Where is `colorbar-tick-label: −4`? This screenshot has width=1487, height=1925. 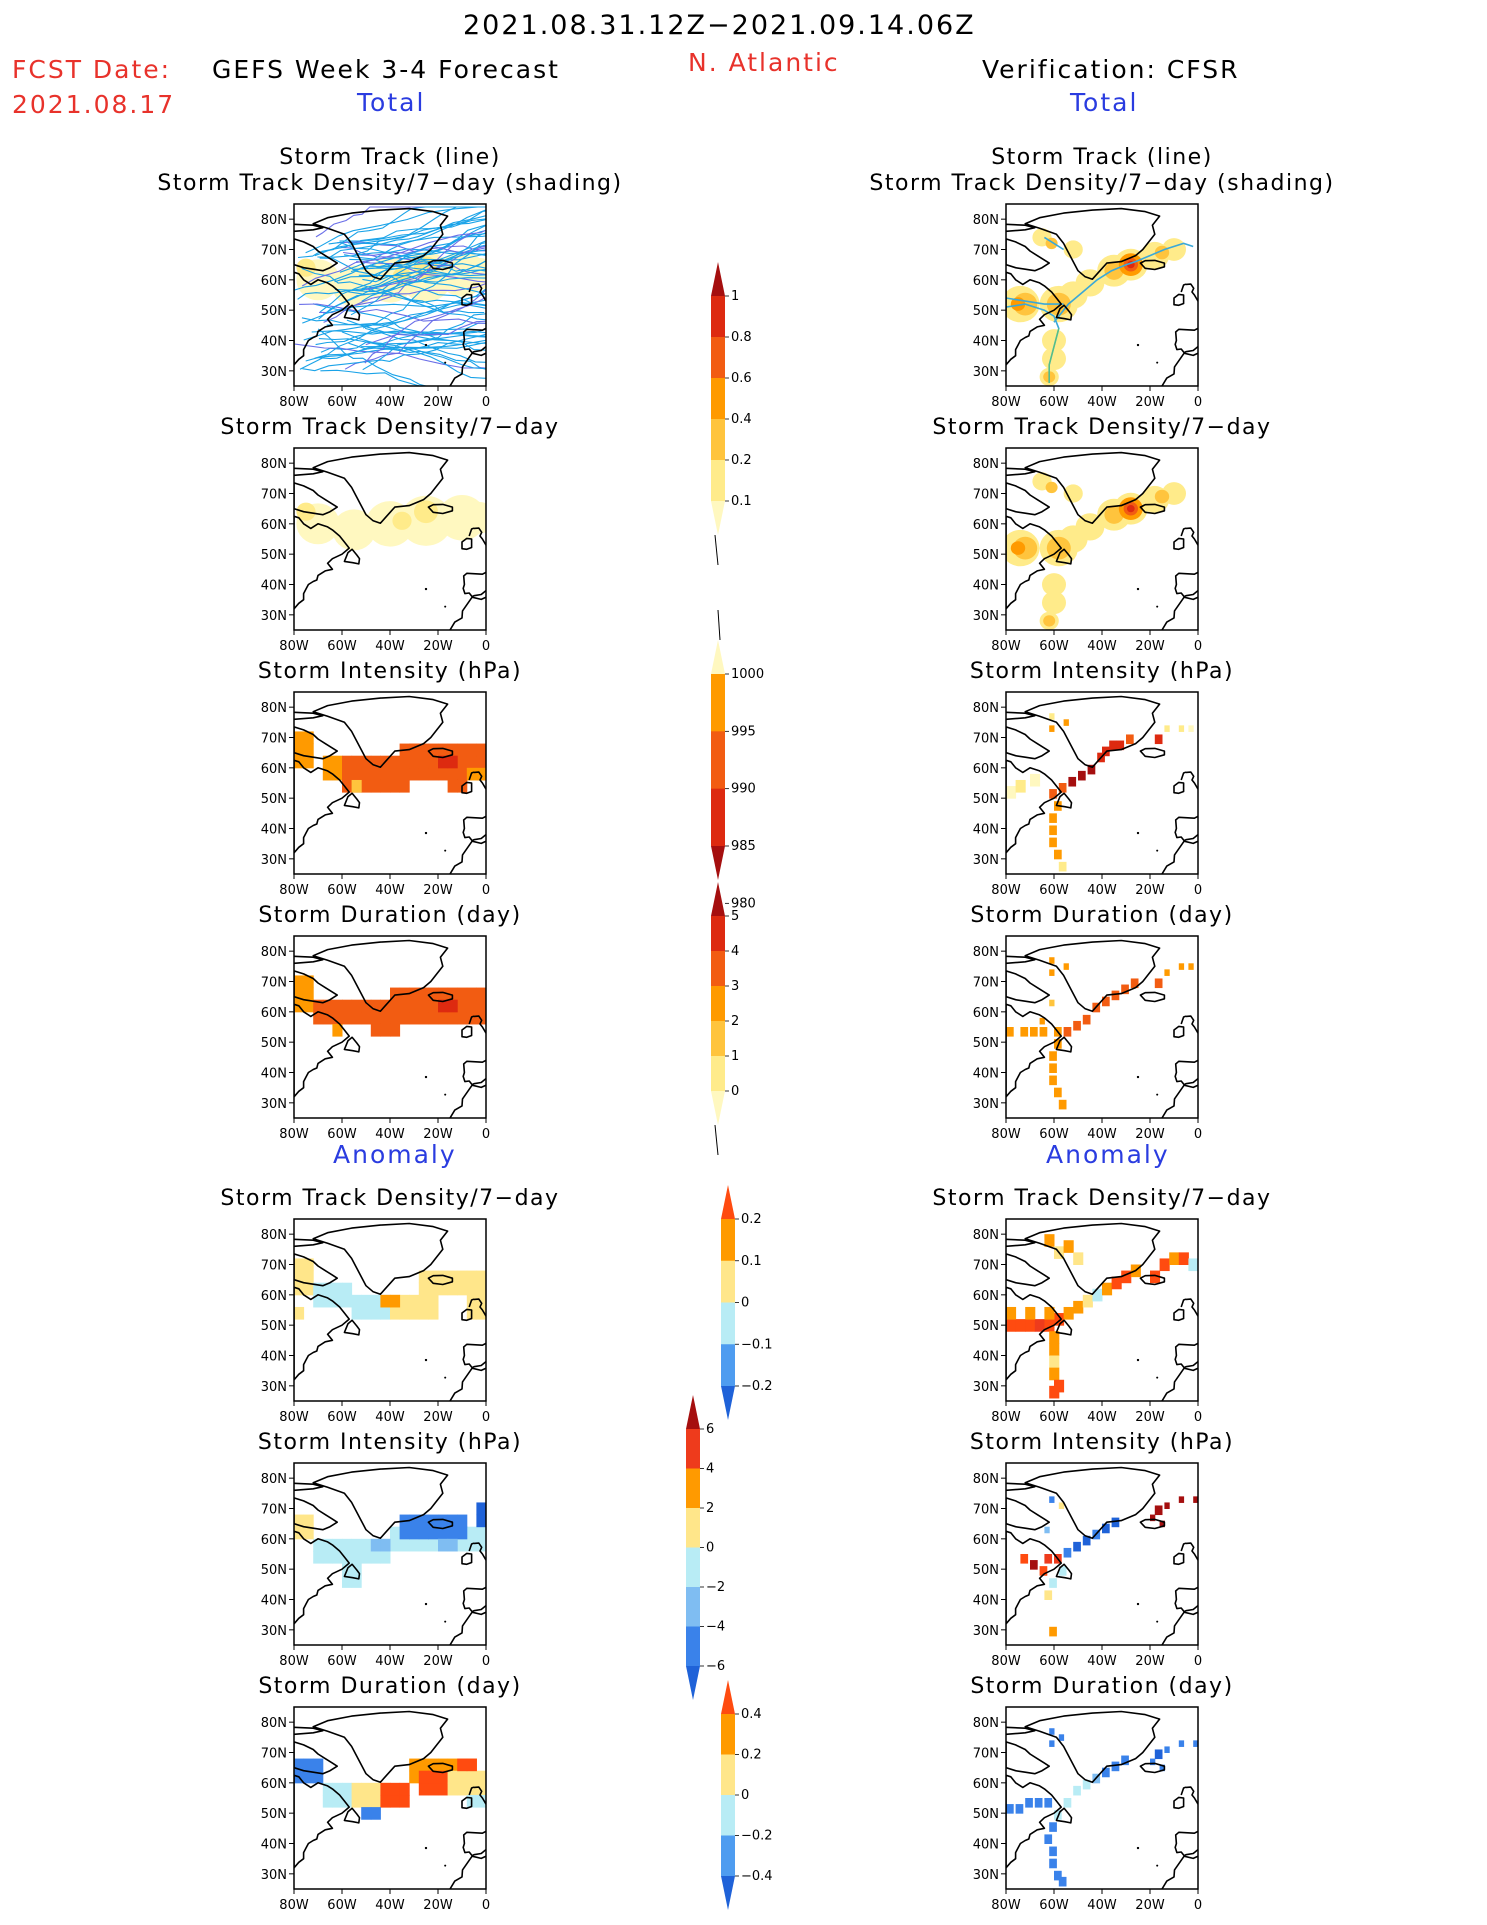 colorbar-tick-label: −4 is located at coordinates (715, 1627).